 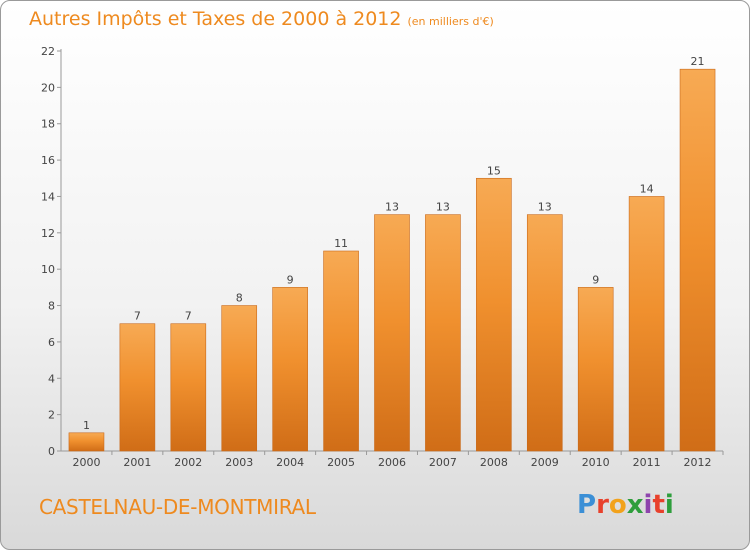 I want to click on x-tick-label: 2000, so click(x=86, y=462).